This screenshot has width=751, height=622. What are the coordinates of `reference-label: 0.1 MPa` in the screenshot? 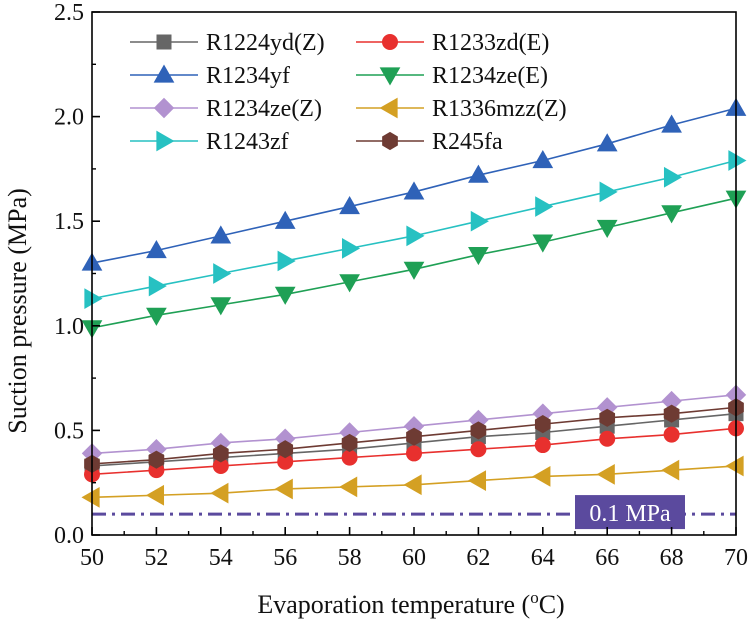 It's located at (630, 514).